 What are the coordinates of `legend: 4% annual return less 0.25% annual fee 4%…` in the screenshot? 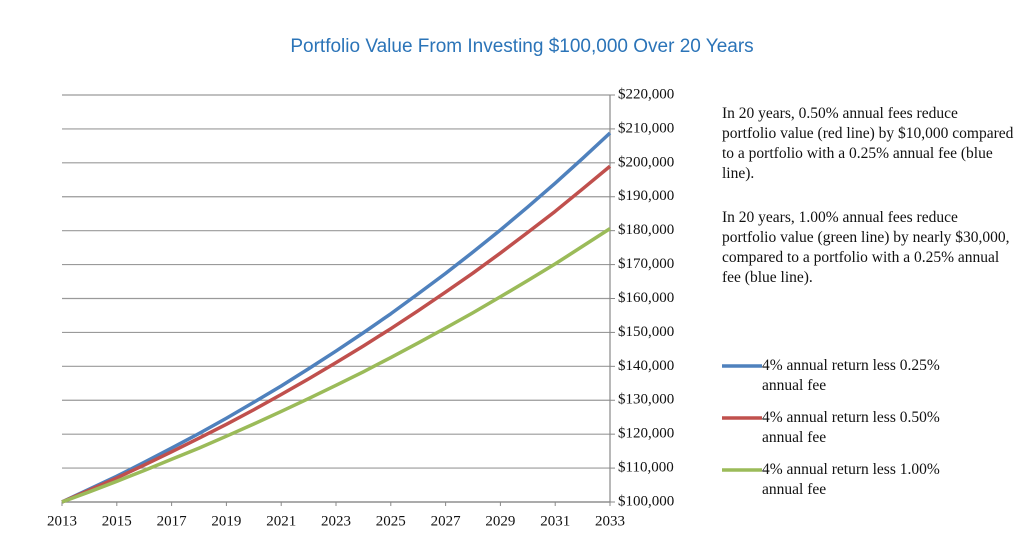 It's located at (872, 434).